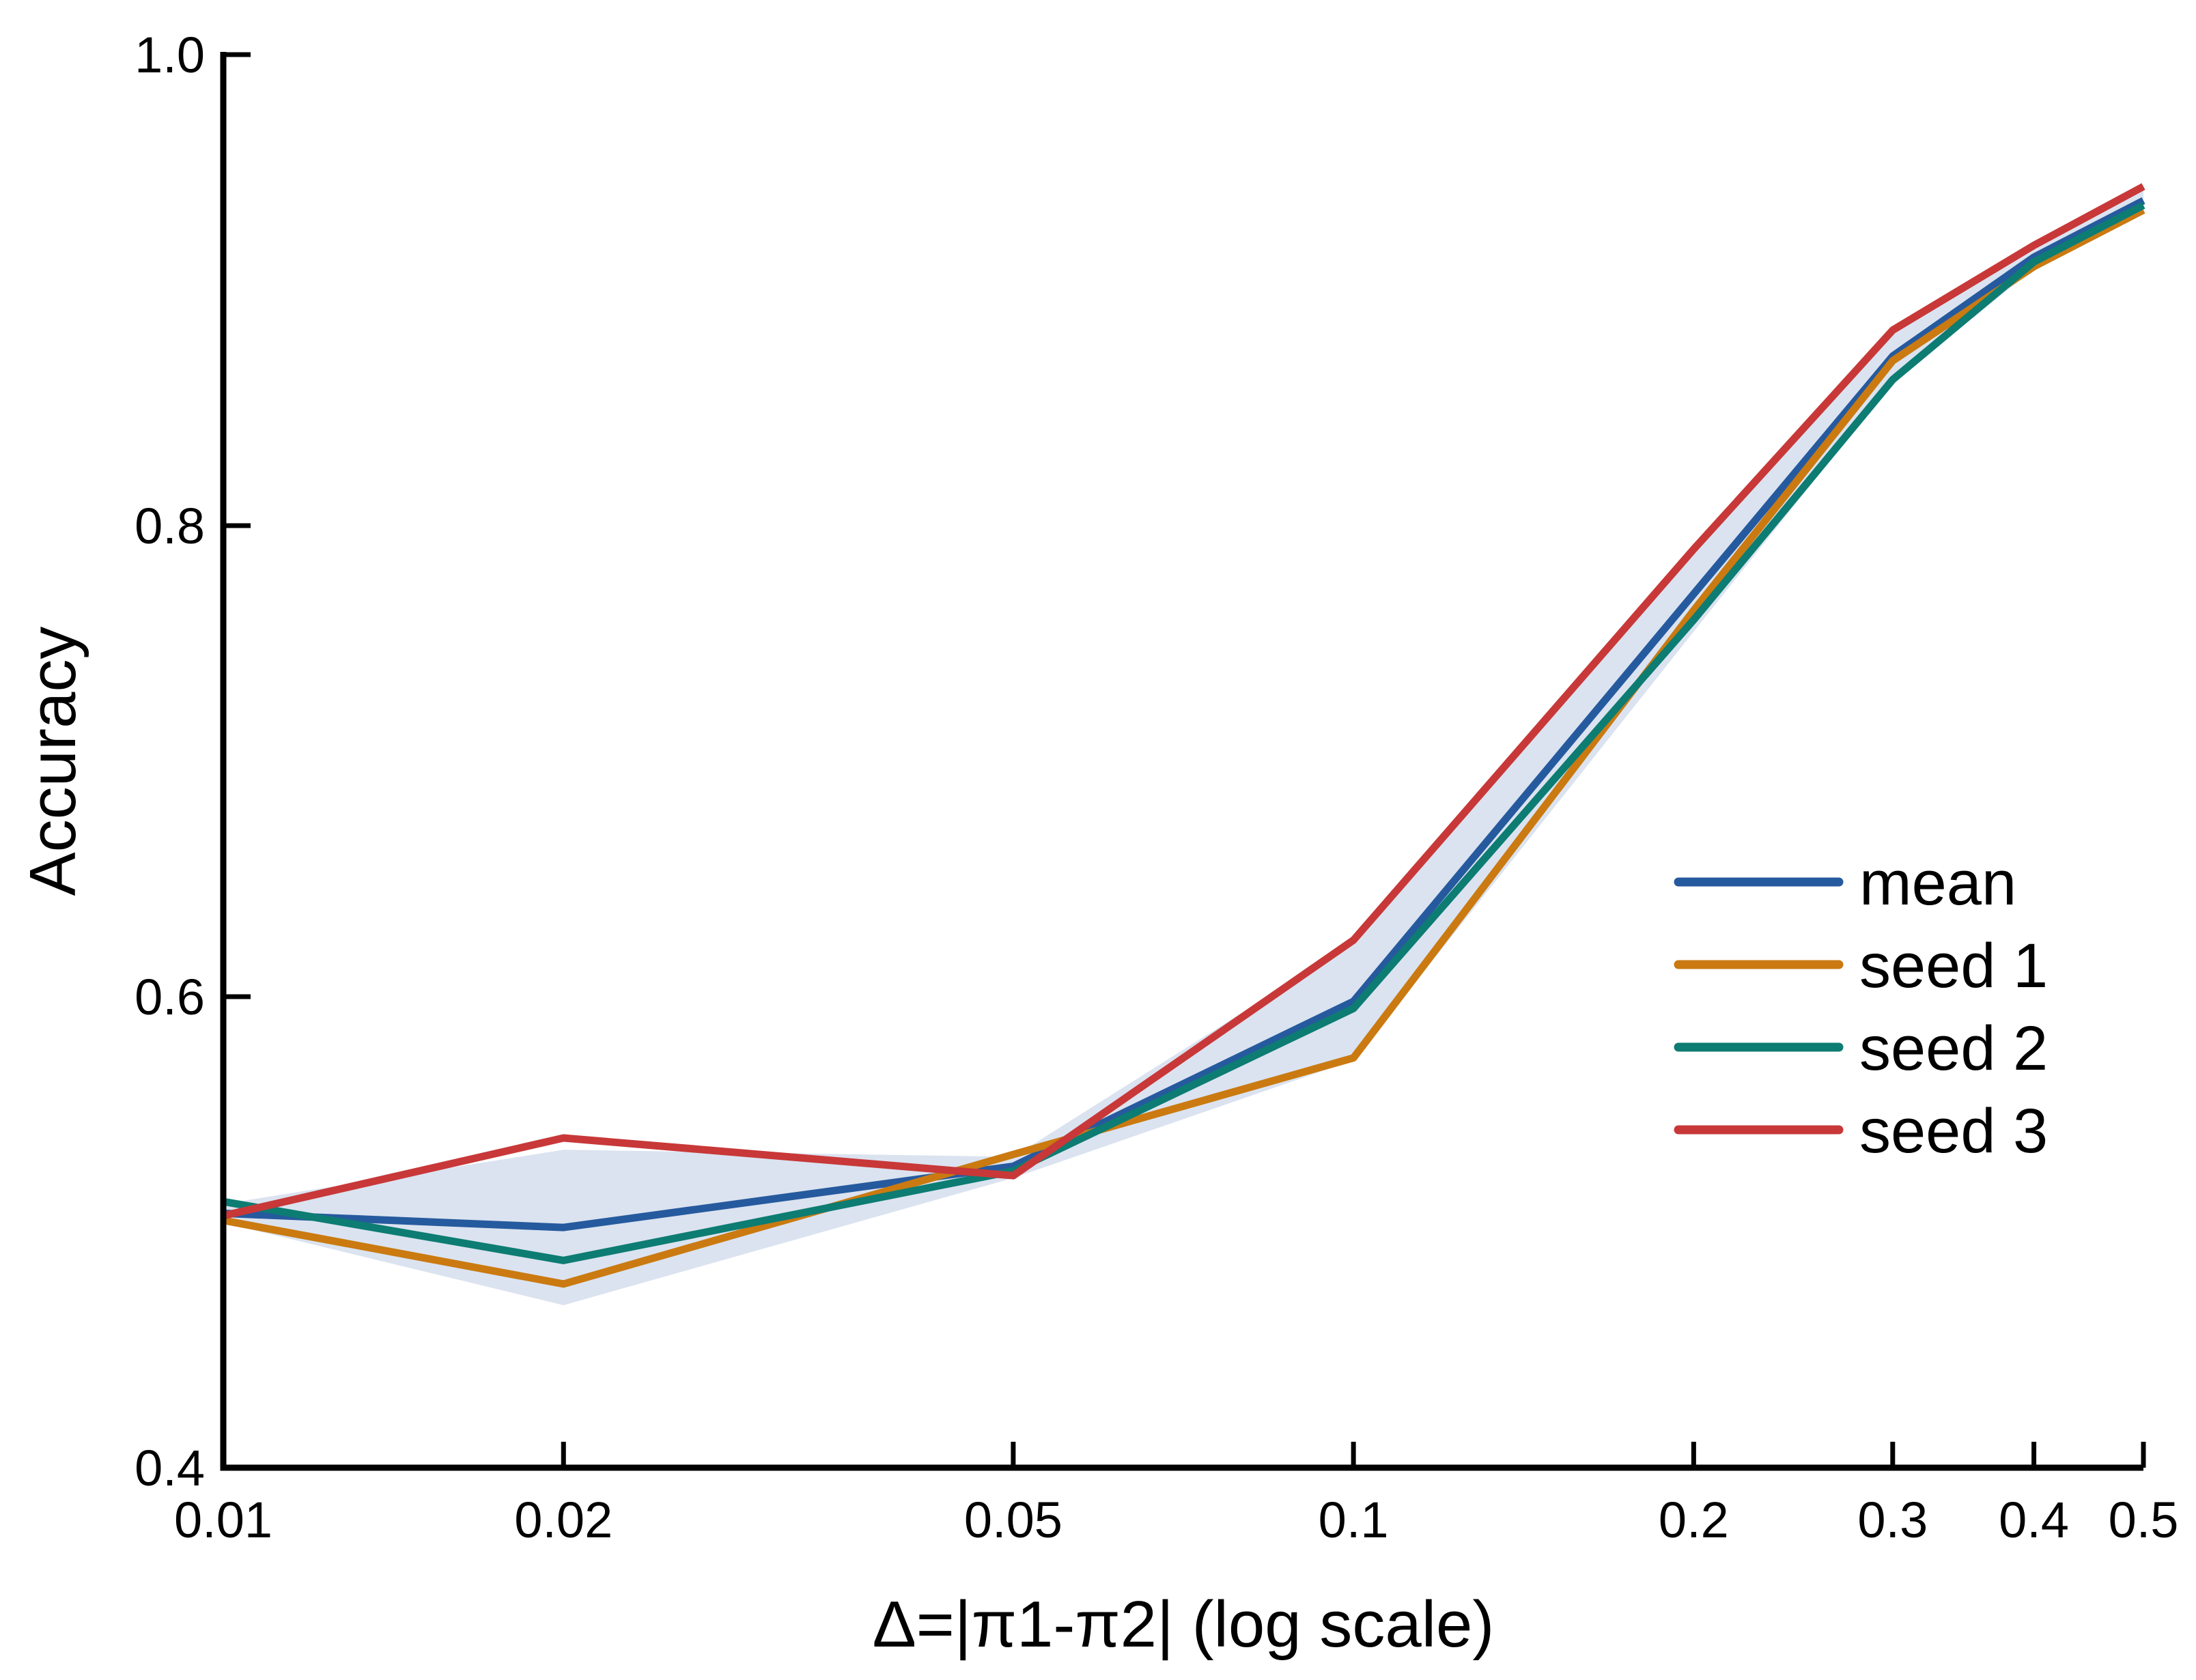 The image size is (2196, 1680). I want to click on legend-item-seed-2: seed 2, so click(1861, 1048).